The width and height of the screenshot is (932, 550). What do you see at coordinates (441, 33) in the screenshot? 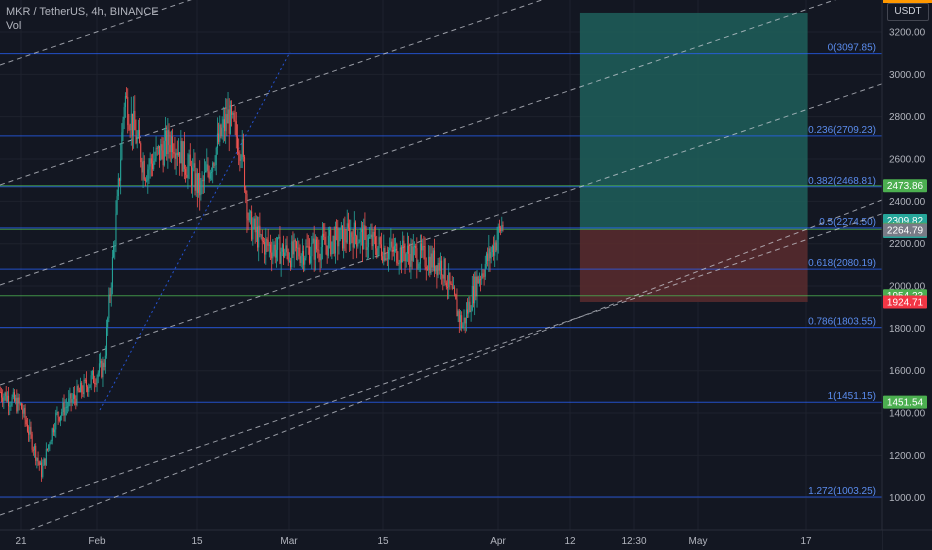
I see `channel-line` at bounding box center [441, 33].